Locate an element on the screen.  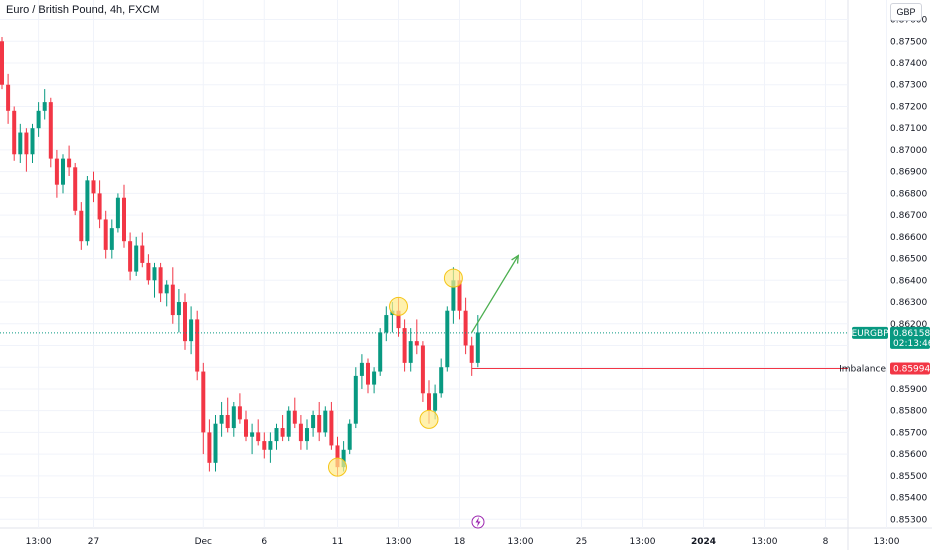
trend-arrow-line is located at coordinates (495, 294).